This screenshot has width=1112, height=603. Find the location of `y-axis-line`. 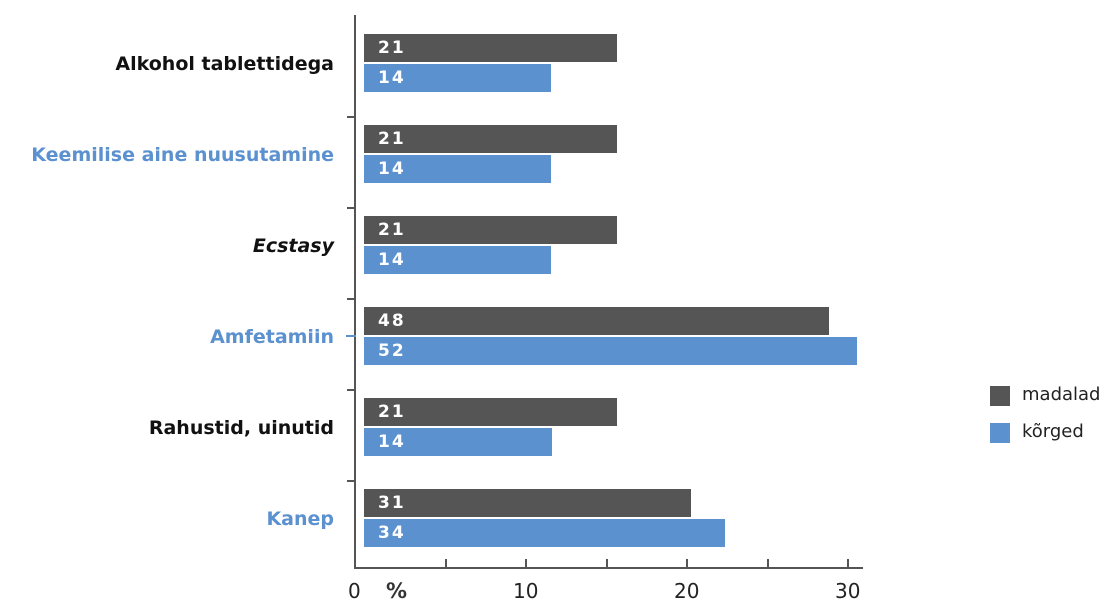

y-axis-line is located at coordinates (355, 291).